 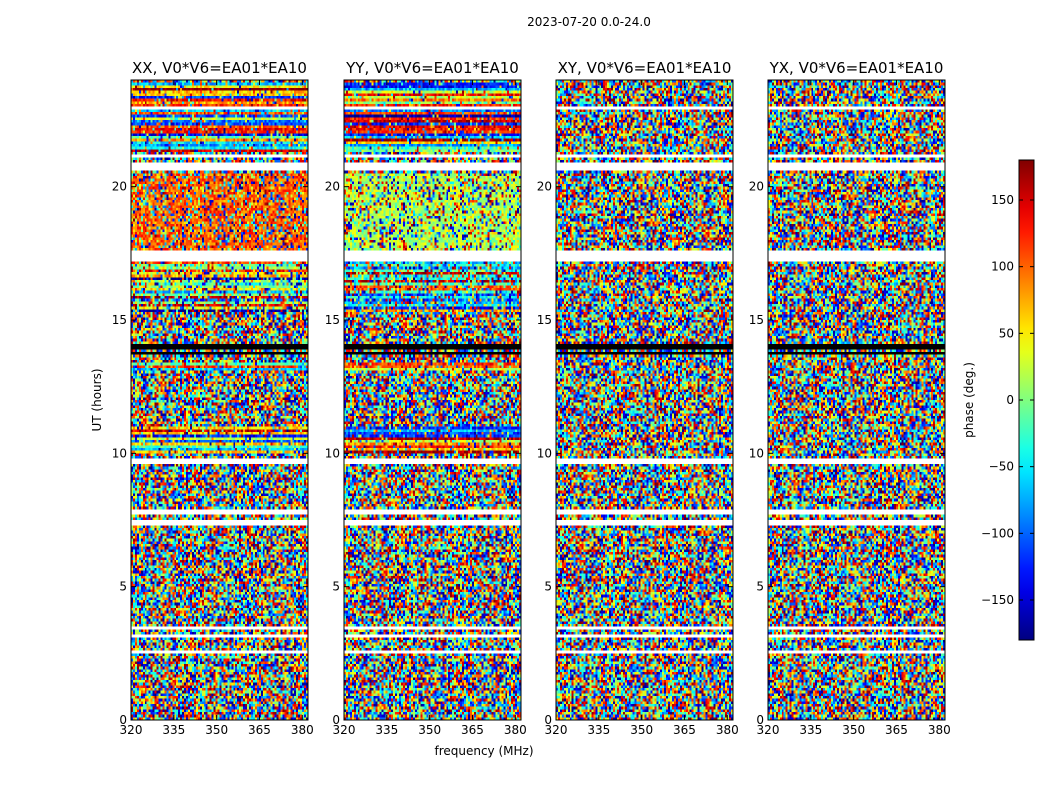 What do you see at coordinates (1002, 267) in the screenshot?
I see `colorbar-tick-label: 100` at bounding box center [1002, 267].